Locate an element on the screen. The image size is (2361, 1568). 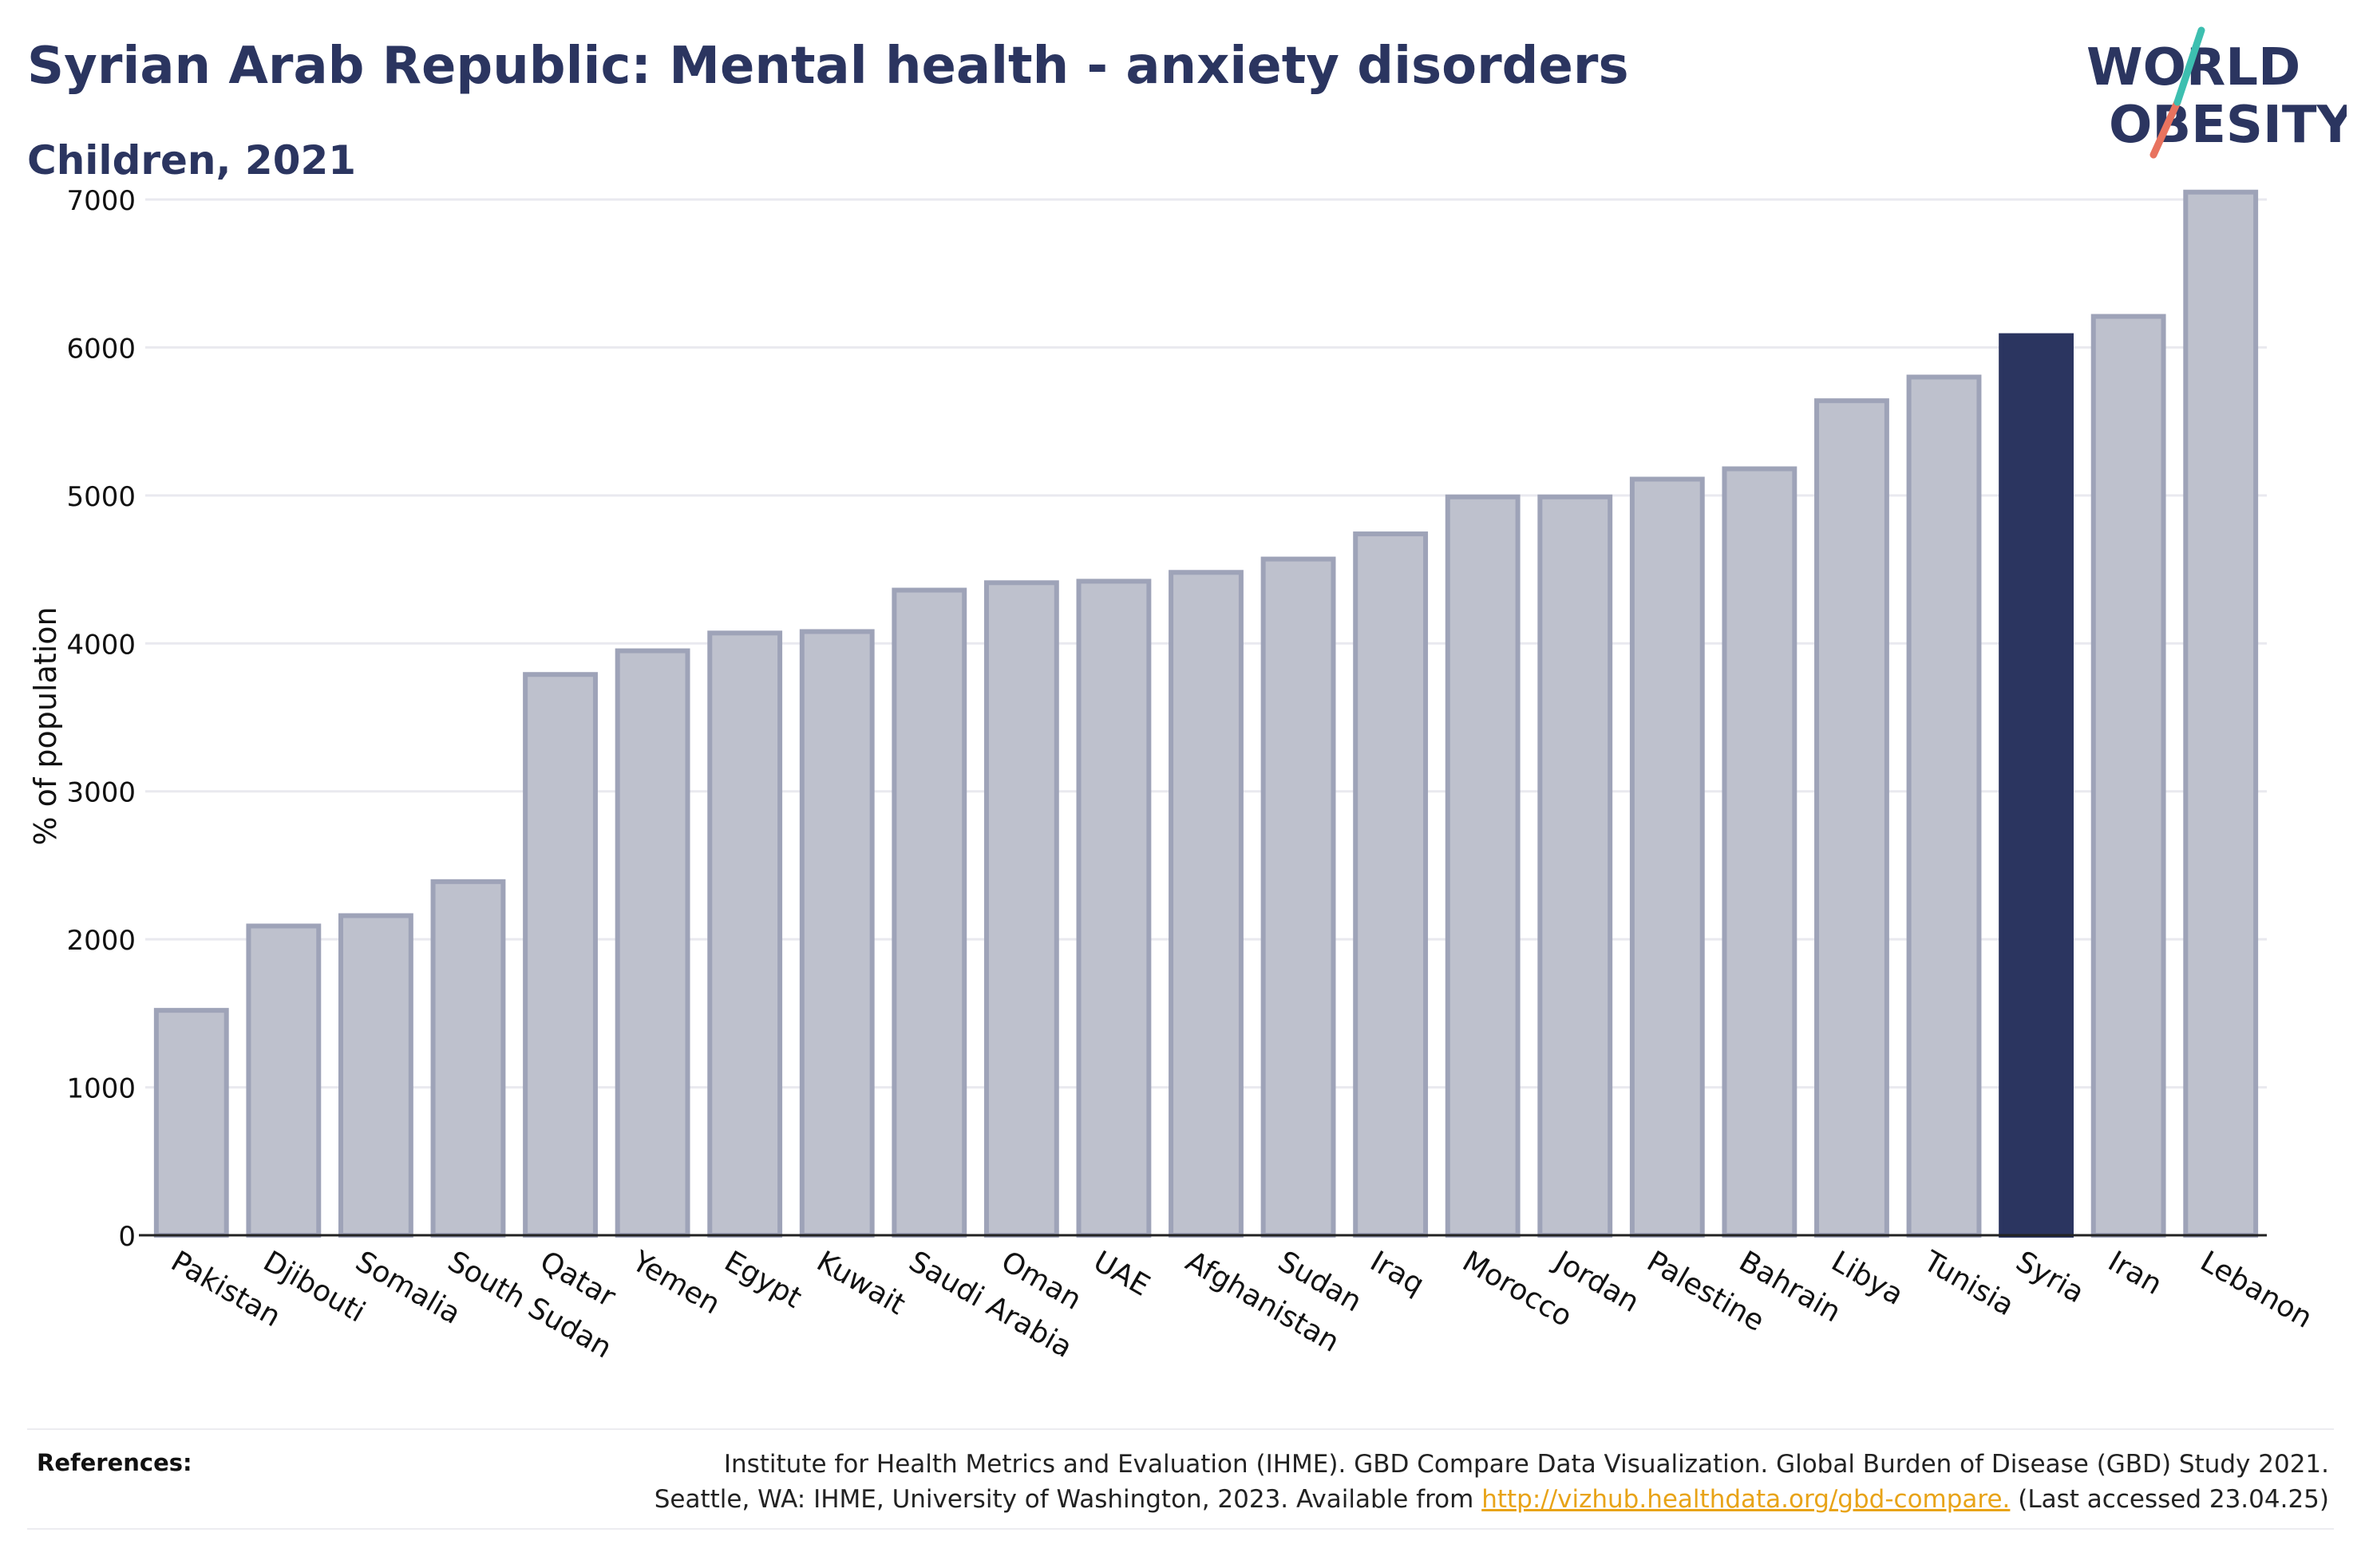
x-tick-label: Iraq is located at coordinates (1397, 1273).